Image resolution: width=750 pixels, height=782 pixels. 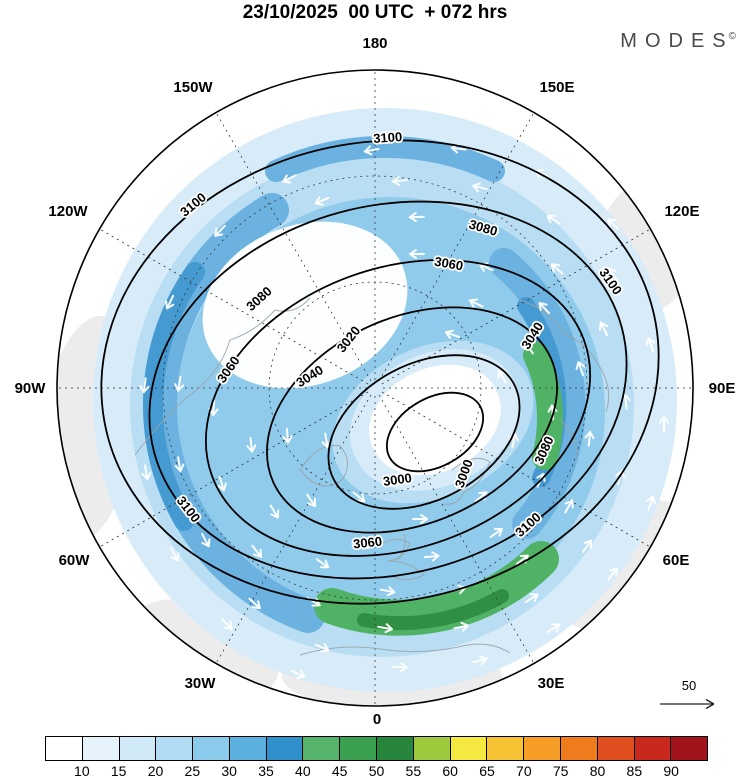 I want to click on lon-label-120w: 120W, so click(x=68, y=211).